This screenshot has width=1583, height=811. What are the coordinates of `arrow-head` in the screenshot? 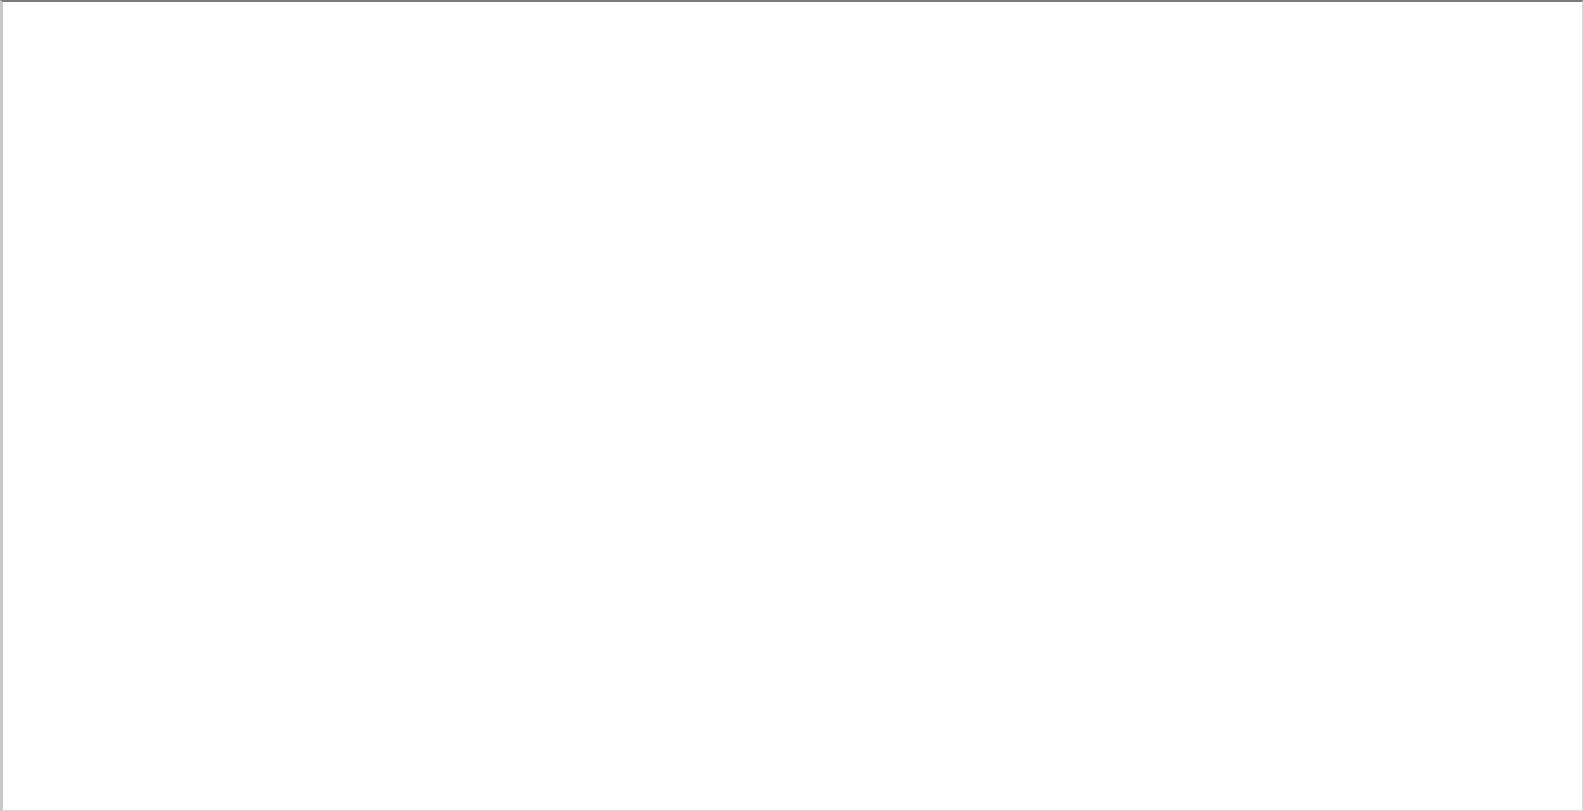 It's located at (1239, 270).